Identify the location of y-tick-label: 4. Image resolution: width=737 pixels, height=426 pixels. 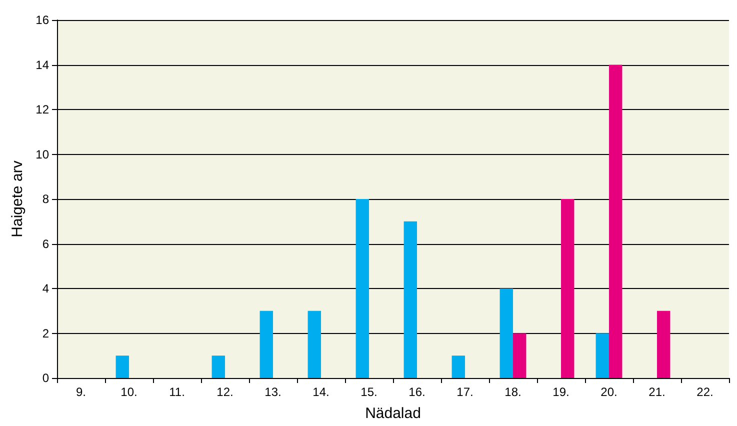
(46, 289).